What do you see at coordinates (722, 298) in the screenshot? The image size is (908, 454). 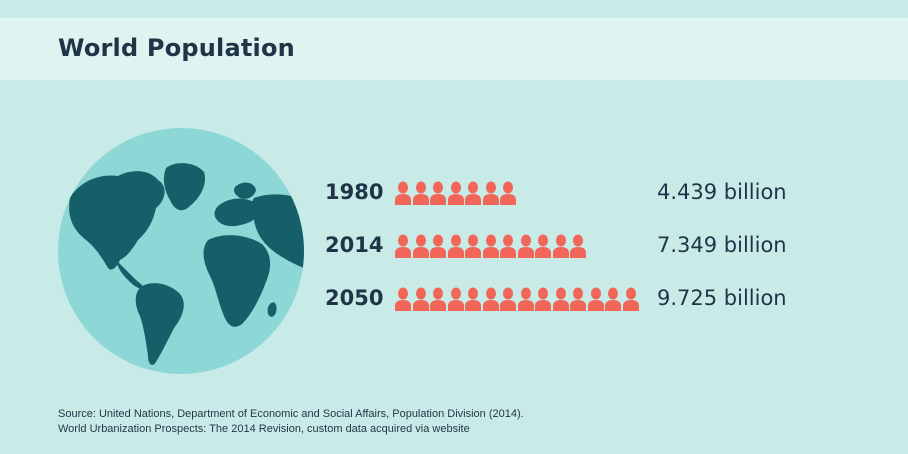 I see `population-value: 9.725 billion` at bounding box center [722, 298].